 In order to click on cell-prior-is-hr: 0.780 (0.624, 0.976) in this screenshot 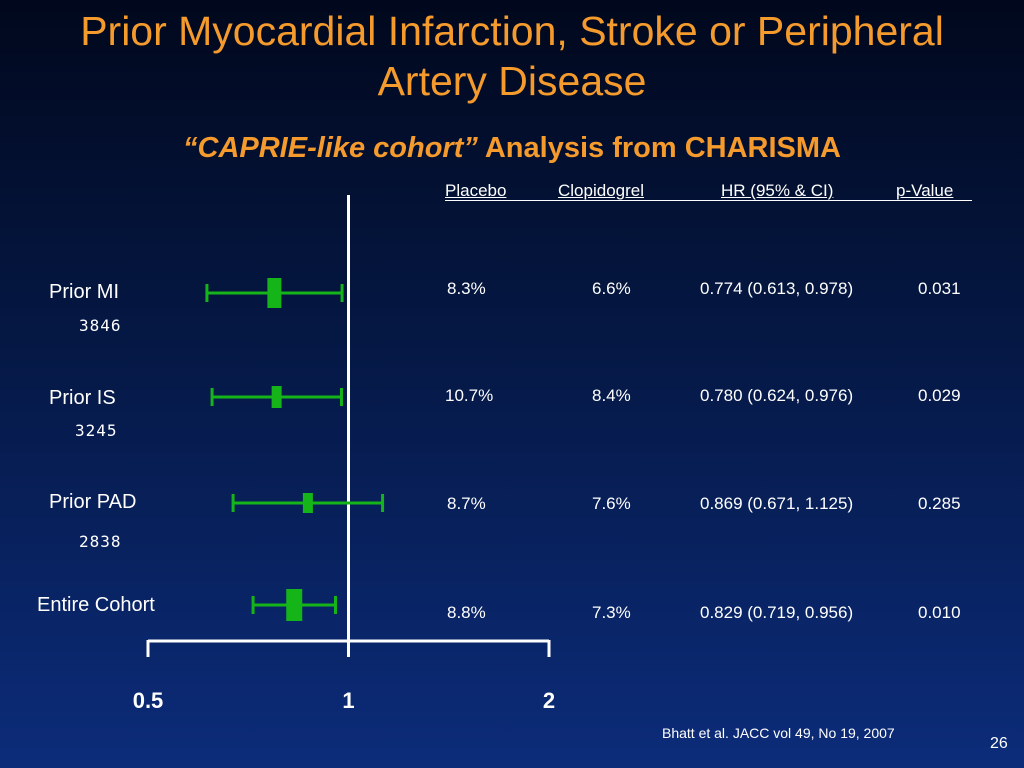, I will do `click(777, 395)`.